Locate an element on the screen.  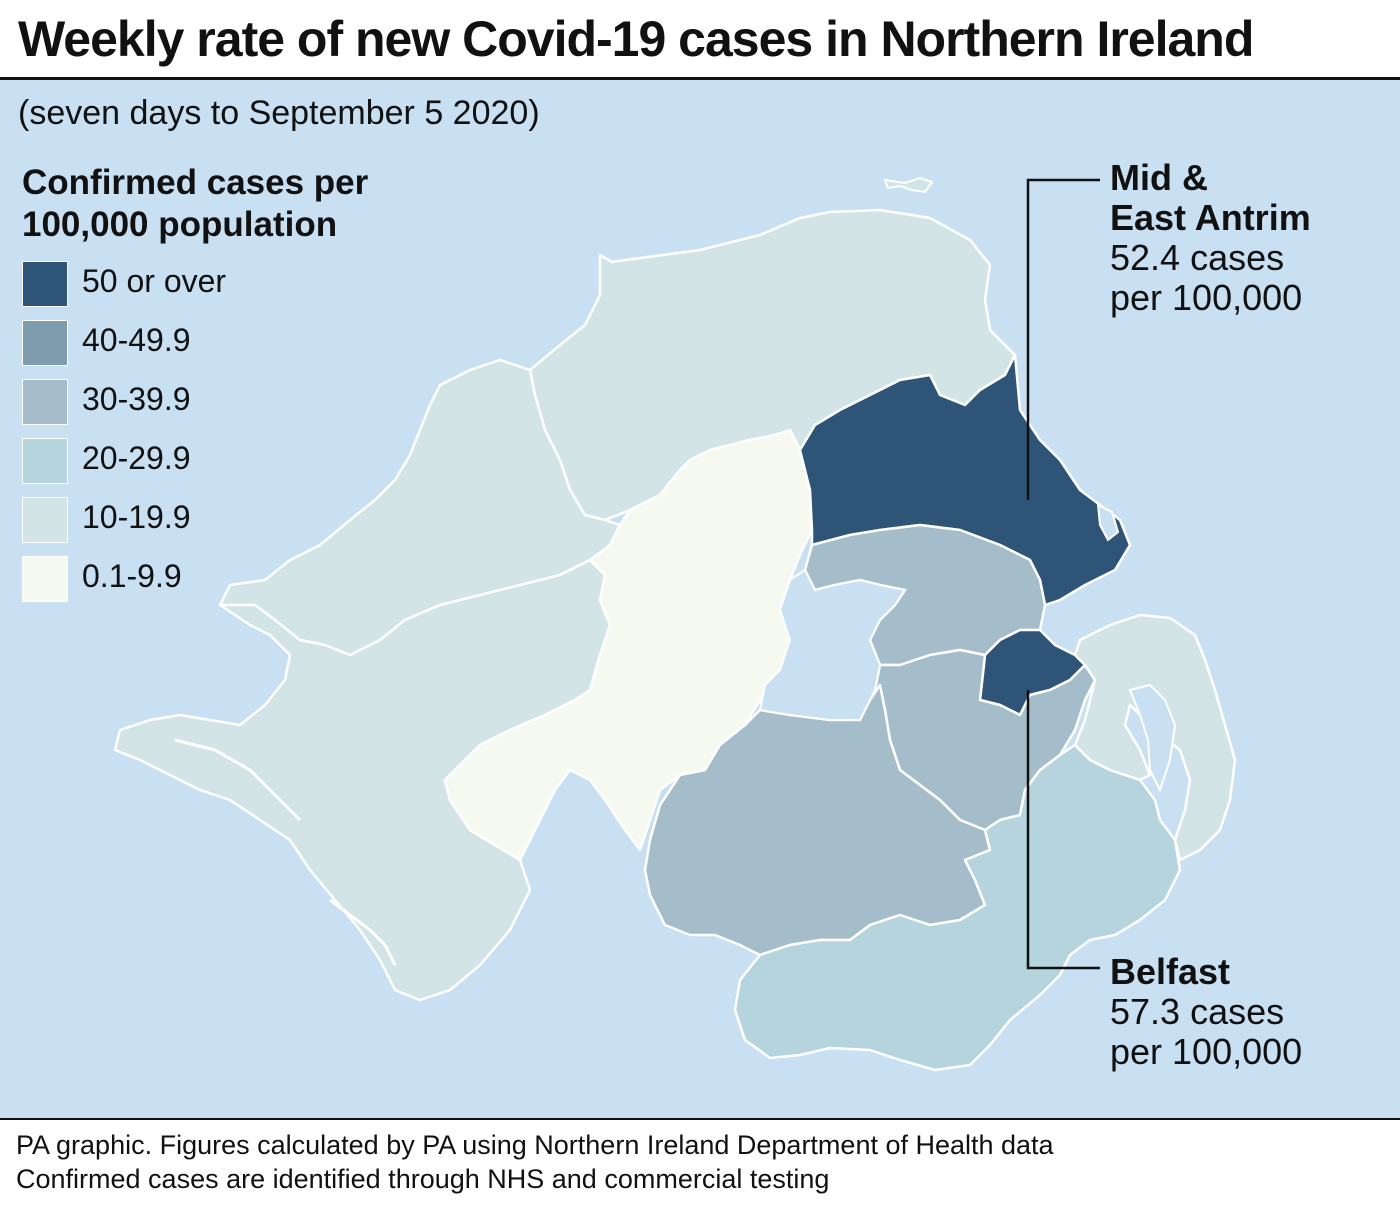
lough-erne is located at coordinates (285, 852).